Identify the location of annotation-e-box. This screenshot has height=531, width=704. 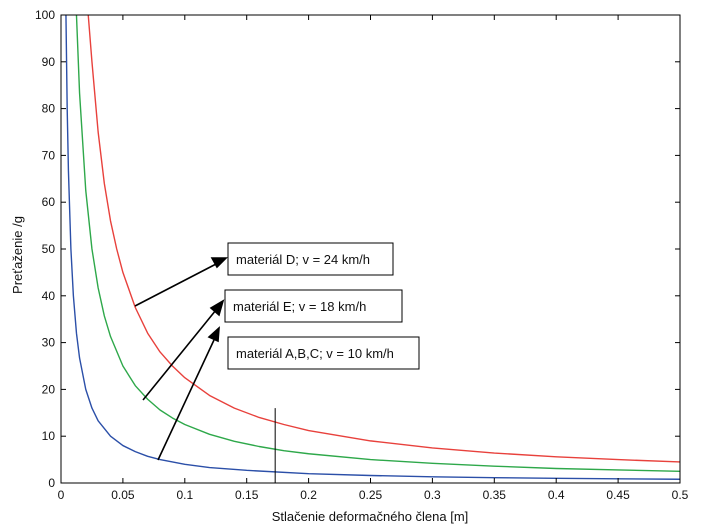
(313, 306).